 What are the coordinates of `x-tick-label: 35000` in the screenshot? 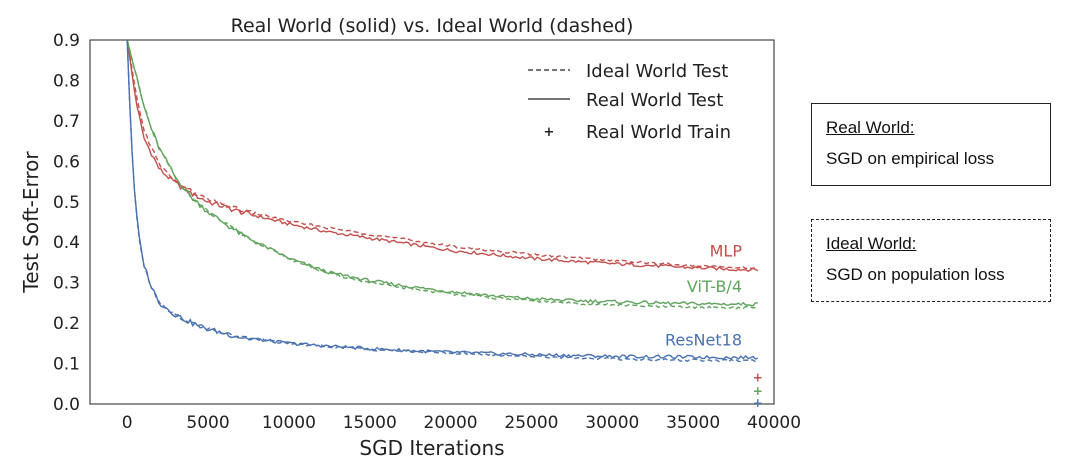 It's located at (693, 423).